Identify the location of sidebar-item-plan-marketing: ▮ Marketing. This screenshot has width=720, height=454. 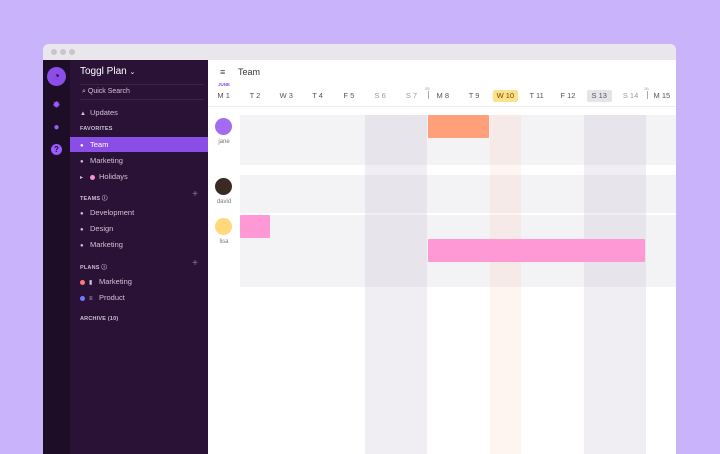
(139, 281).